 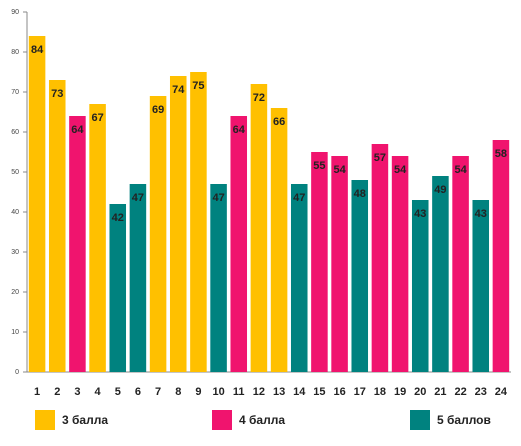 What do you see at coordinates (420, 392) in the screenshot?
I see `x-tick-label: 20` at bounding box center [420, 392].